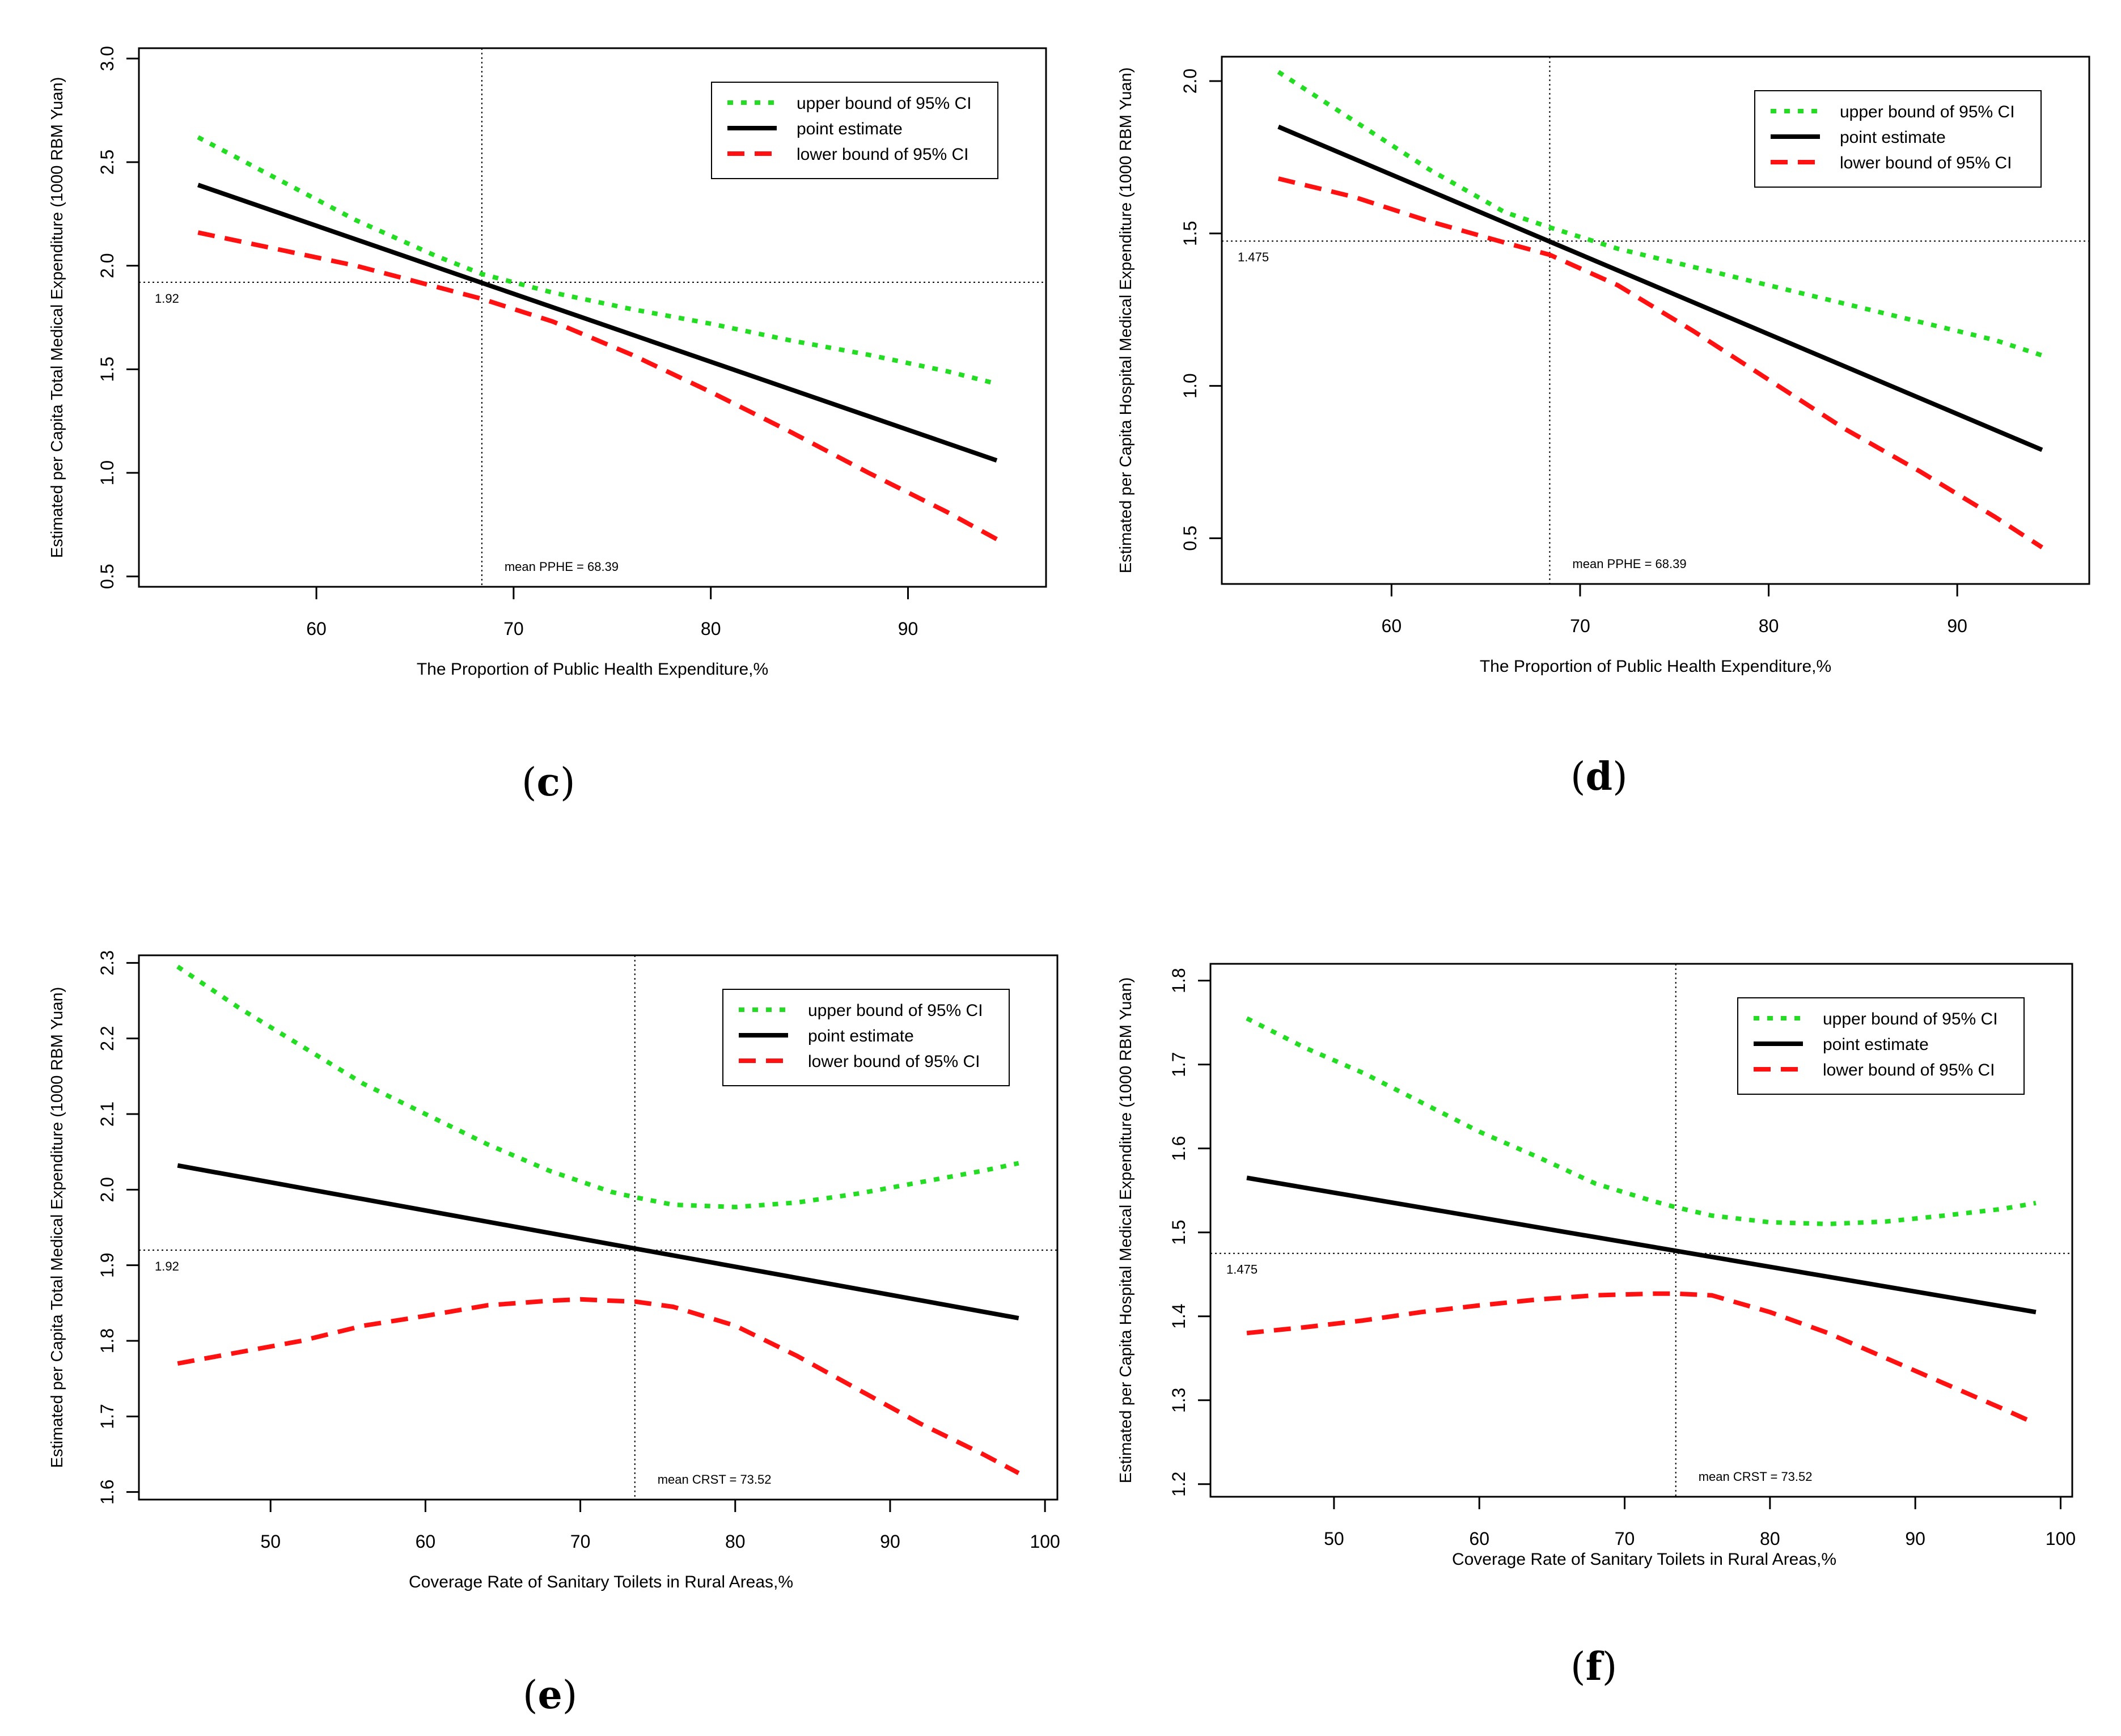 This screenshot has height=1736, width=2121. Describe the element at coordinates (548, 783) in the screenshot. I see `panel-label-c: (c)` at that location.